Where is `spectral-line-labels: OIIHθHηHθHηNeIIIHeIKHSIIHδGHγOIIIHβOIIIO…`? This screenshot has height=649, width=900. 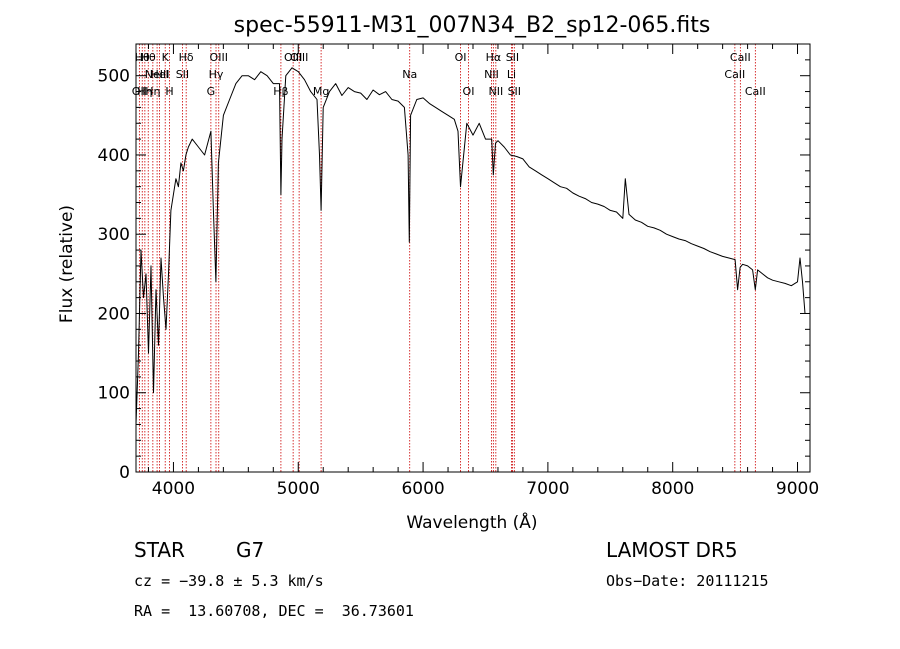
spectral-line-labels: OIIHθHηHθHηNeIIIHeIKHSIIHδGHγOIIIHβOIIIO… is located at coordinates (449, 74).